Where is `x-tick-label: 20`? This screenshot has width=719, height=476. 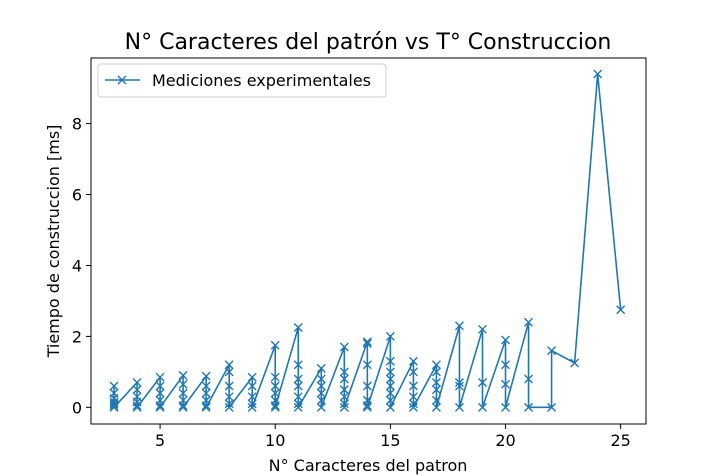
x-tick-label: 20 is located at coordinates (505, 440).